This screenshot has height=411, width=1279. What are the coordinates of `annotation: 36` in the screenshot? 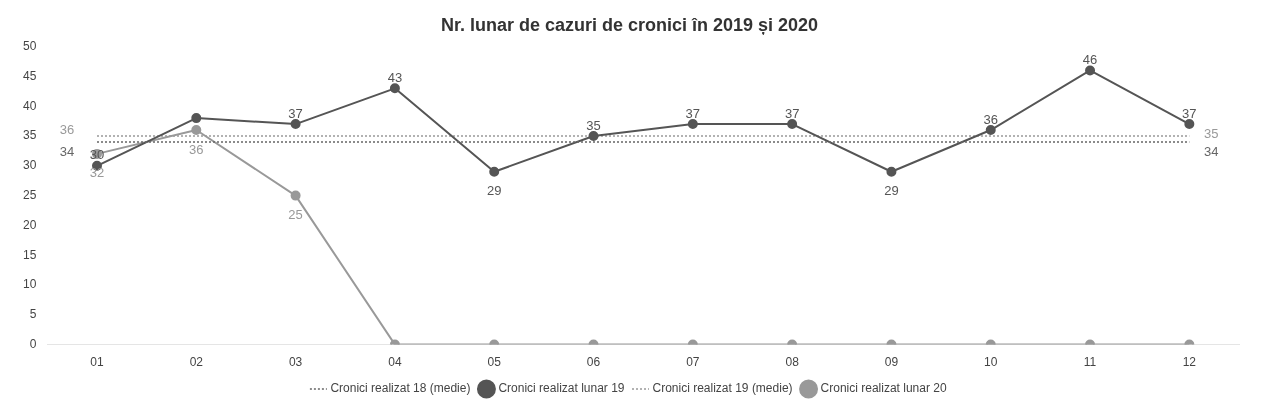 It's located at (67, 129).